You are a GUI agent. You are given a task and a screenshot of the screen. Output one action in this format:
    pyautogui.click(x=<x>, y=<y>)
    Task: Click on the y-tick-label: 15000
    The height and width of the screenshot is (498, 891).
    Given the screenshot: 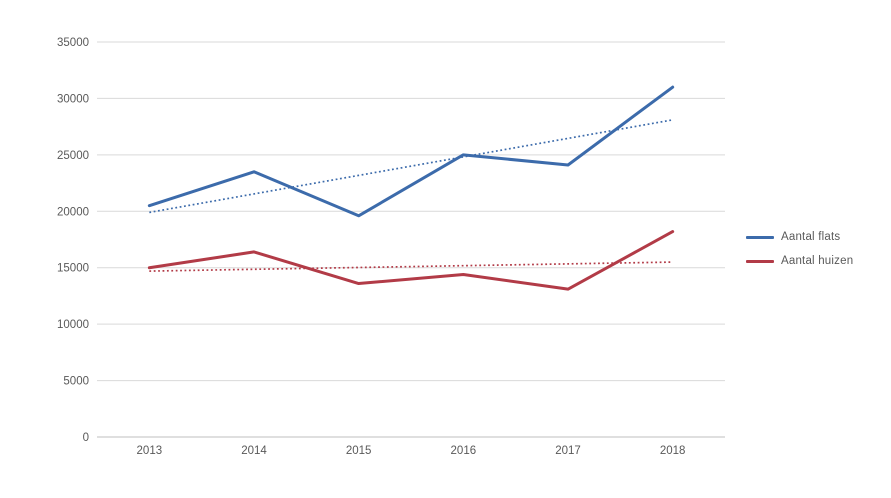 What is the action you would take?
    pyautogui.click(x=73, y=269)
    